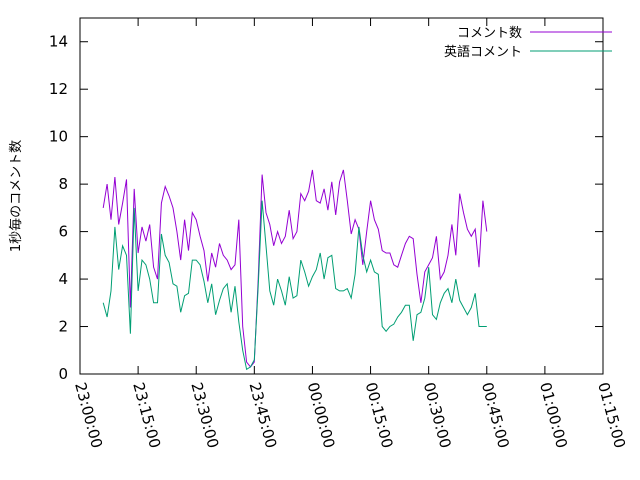 The width and height of the screenshot is (640, 480). What do you see at coordinates (58, 137) in the screenshot?
I see `y-tick-label: 10` at bounding box center [58, 137].